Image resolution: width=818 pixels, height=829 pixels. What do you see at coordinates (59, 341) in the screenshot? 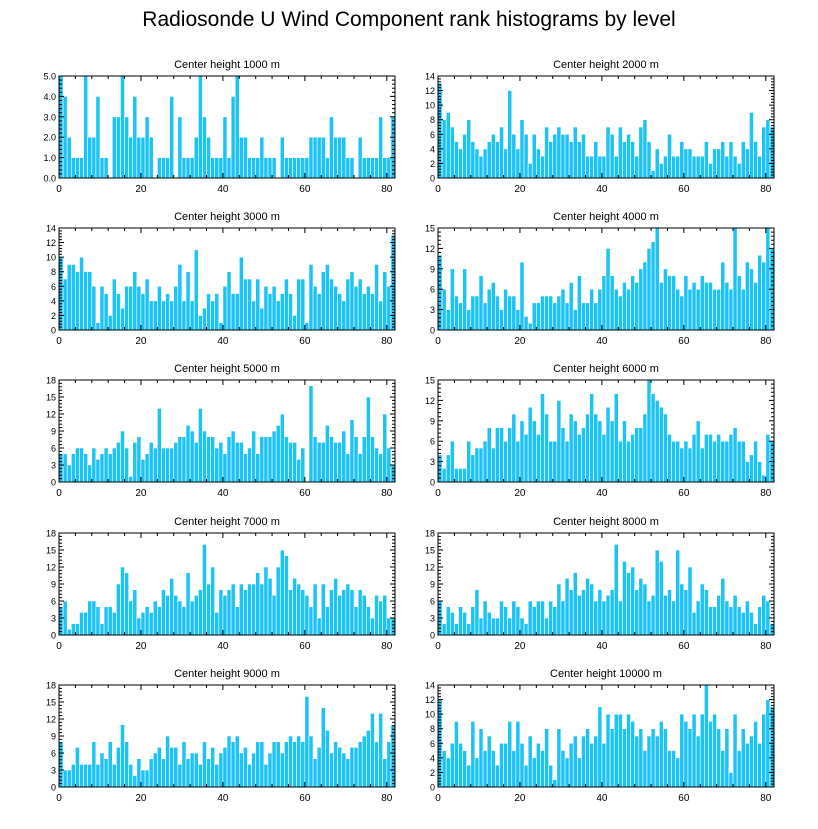
I see `x-tick-label: 0` at bounding box center [59, 341].